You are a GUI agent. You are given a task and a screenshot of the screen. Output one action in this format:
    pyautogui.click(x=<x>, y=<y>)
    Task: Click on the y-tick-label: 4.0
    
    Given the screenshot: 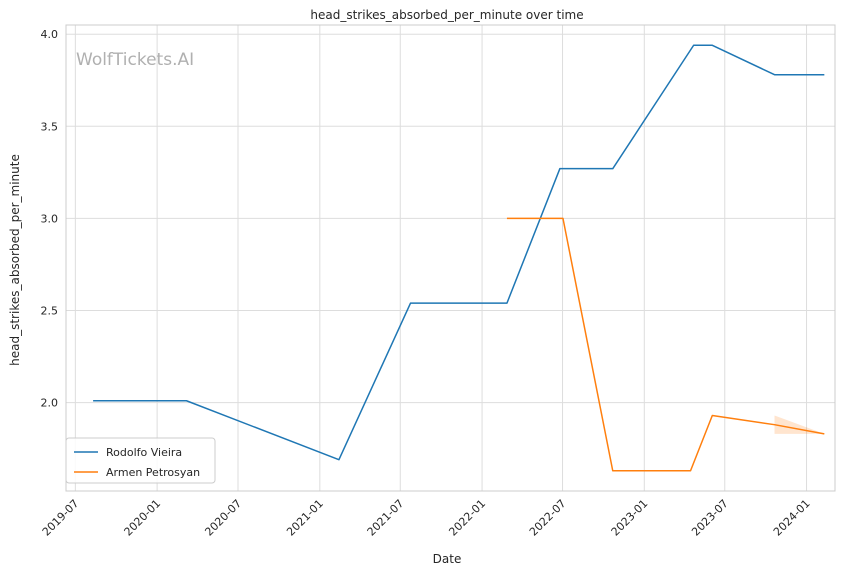 What is the action you would take?
    pyautogui.click(x=50, y=34)
    